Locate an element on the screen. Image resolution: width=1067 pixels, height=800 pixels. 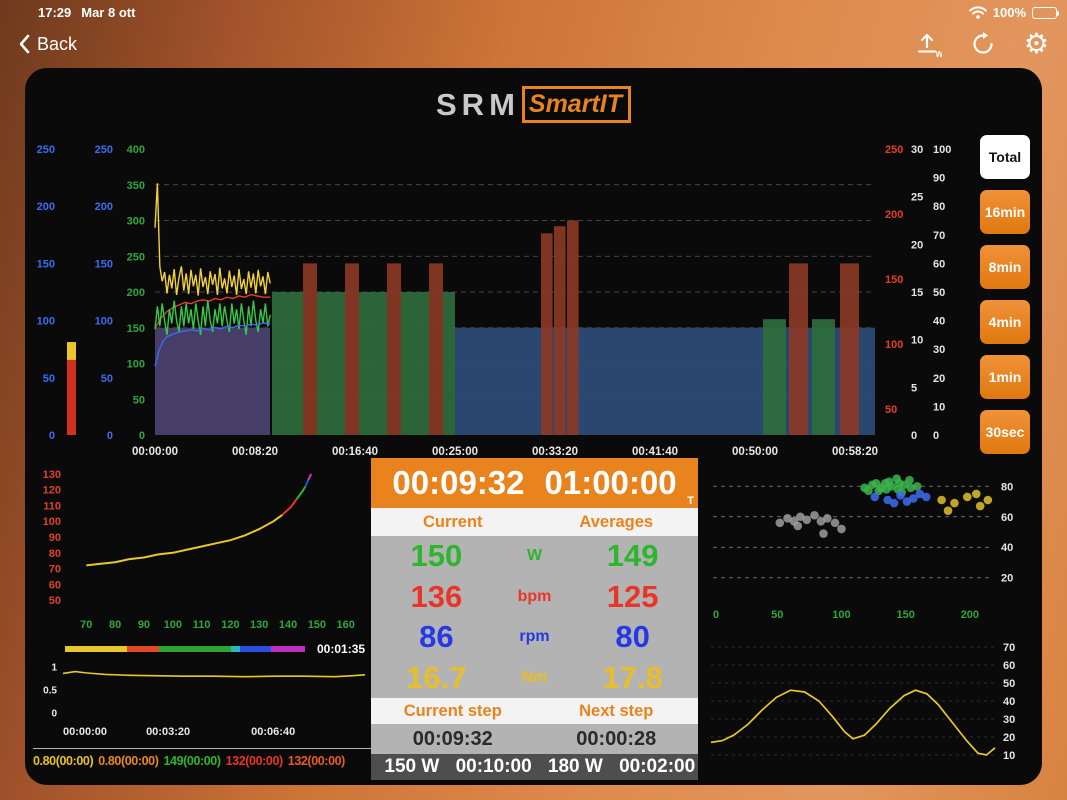
back-chevron-icon is located at coordinates (24, 44).